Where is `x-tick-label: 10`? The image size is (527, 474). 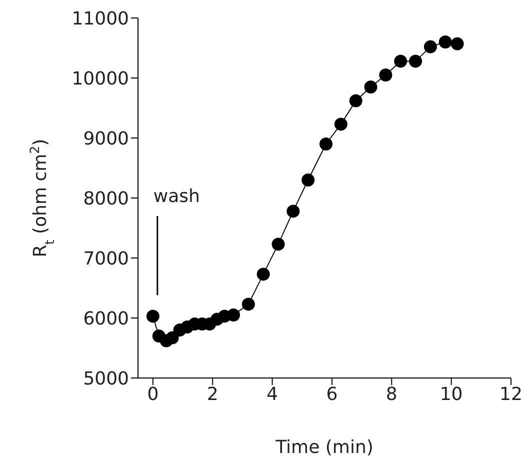
x-tick-label: 10 is located at coordinates (451, 394).